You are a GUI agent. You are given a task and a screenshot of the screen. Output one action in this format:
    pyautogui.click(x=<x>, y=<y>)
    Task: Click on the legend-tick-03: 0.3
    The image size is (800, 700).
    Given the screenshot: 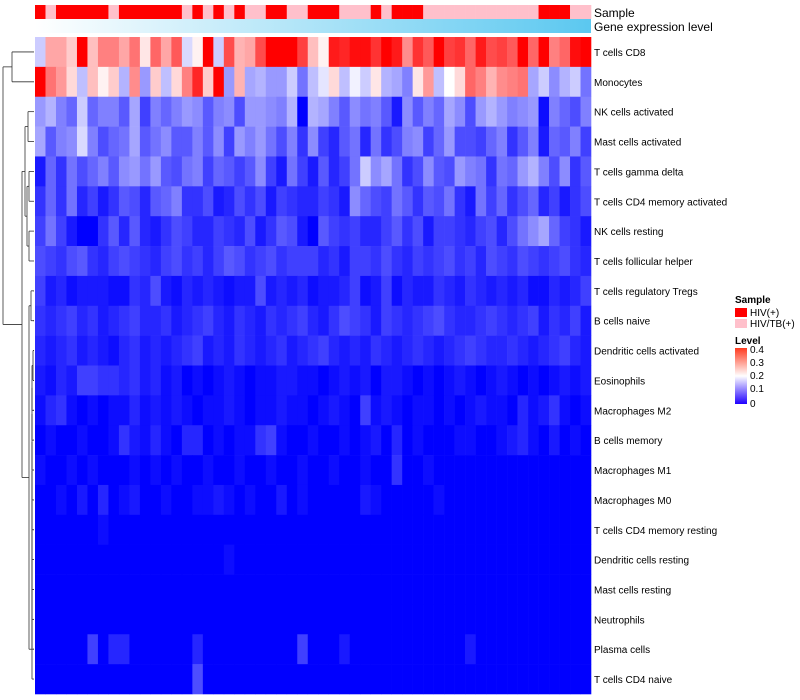 What is the action you would take?
    pyautogui.click(x=757, y=363)
    